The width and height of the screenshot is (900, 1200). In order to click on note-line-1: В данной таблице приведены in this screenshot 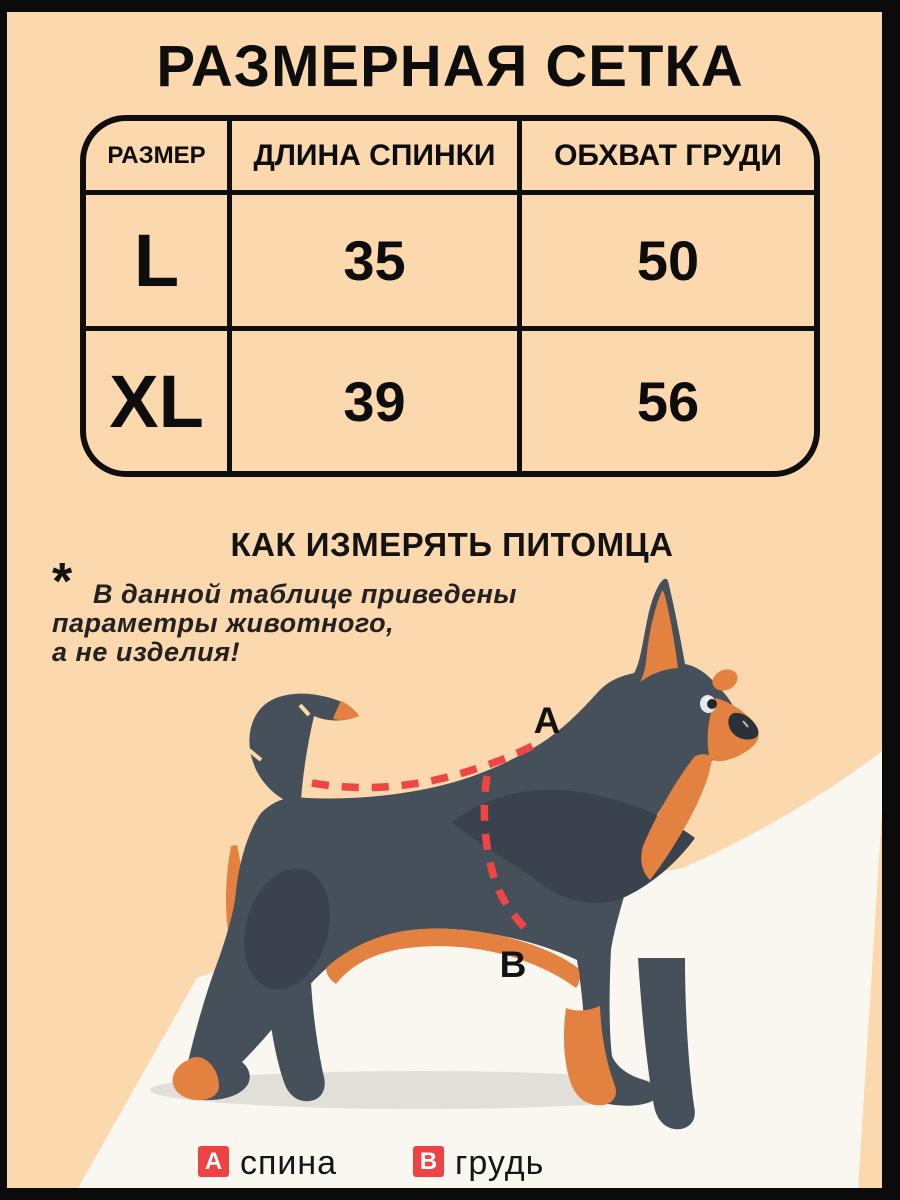, I will do `click(305, 594)`.